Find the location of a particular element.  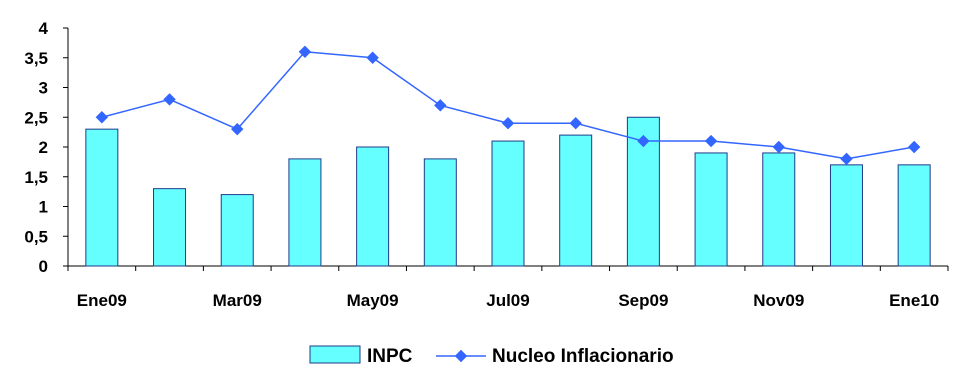

y-axis: 0 0,5 1 1,5 2 2,5 3 3,5 4 is located at coordinates (46, 147).